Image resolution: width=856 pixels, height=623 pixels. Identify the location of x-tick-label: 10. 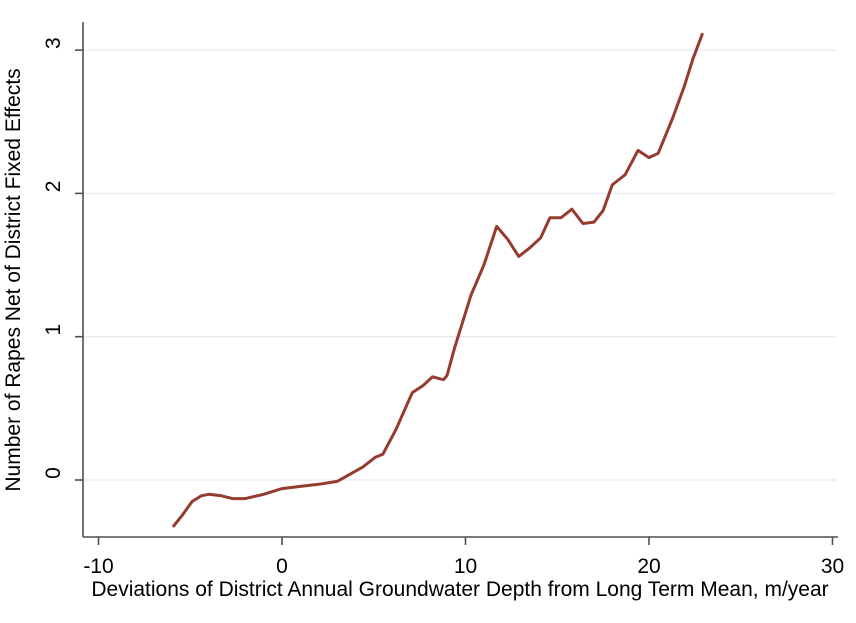
(465, 566).